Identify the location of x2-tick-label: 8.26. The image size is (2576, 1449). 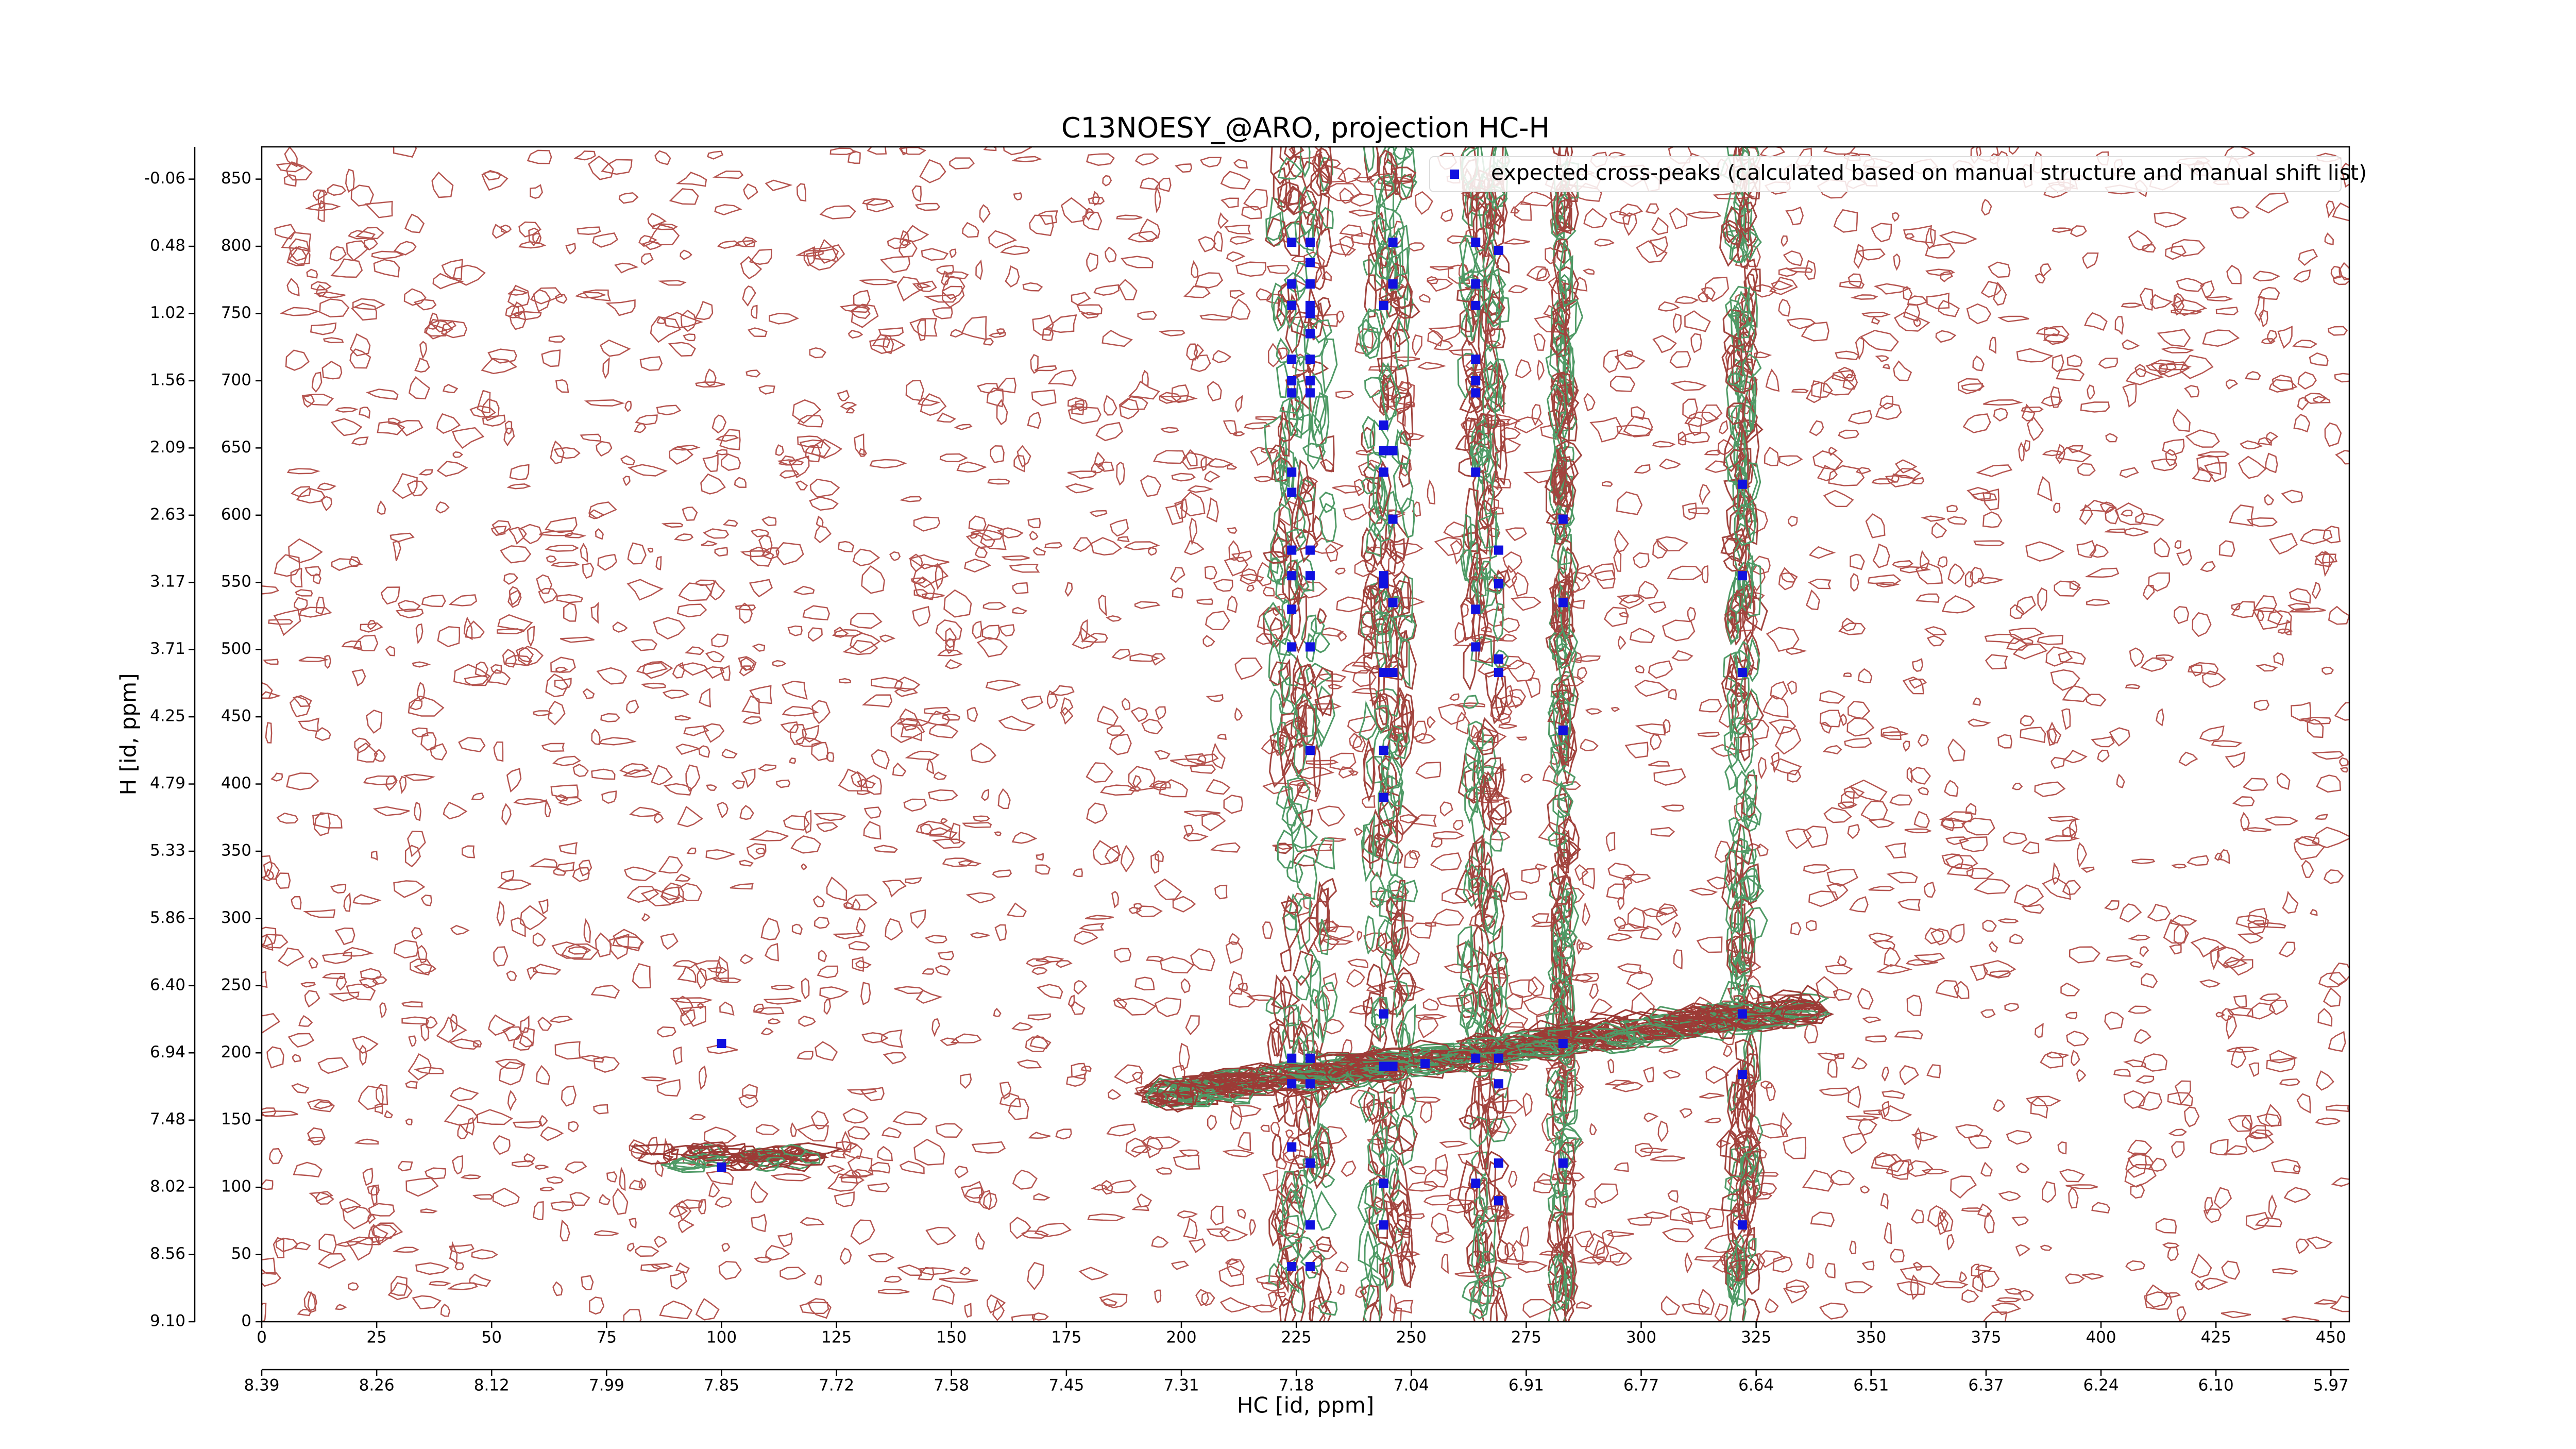
(377, 1385).